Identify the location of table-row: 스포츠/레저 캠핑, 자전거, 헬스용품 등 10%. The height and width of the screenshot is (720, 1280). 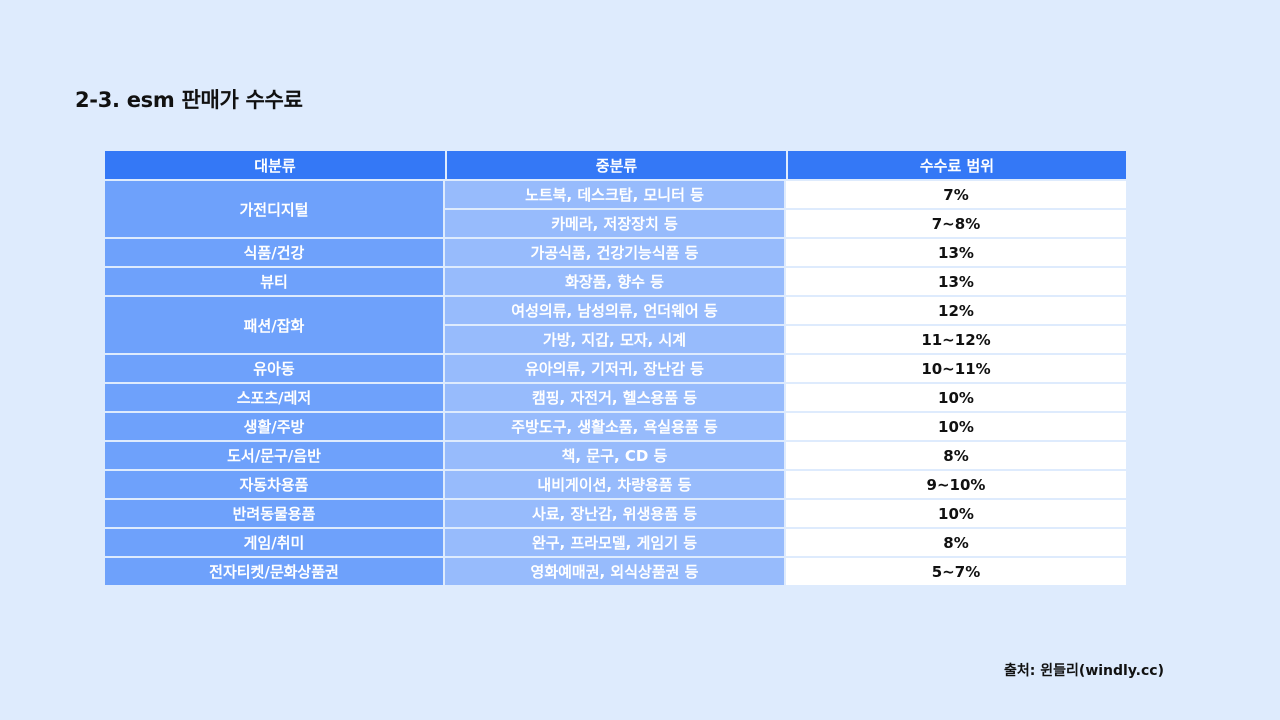
(615, 398).